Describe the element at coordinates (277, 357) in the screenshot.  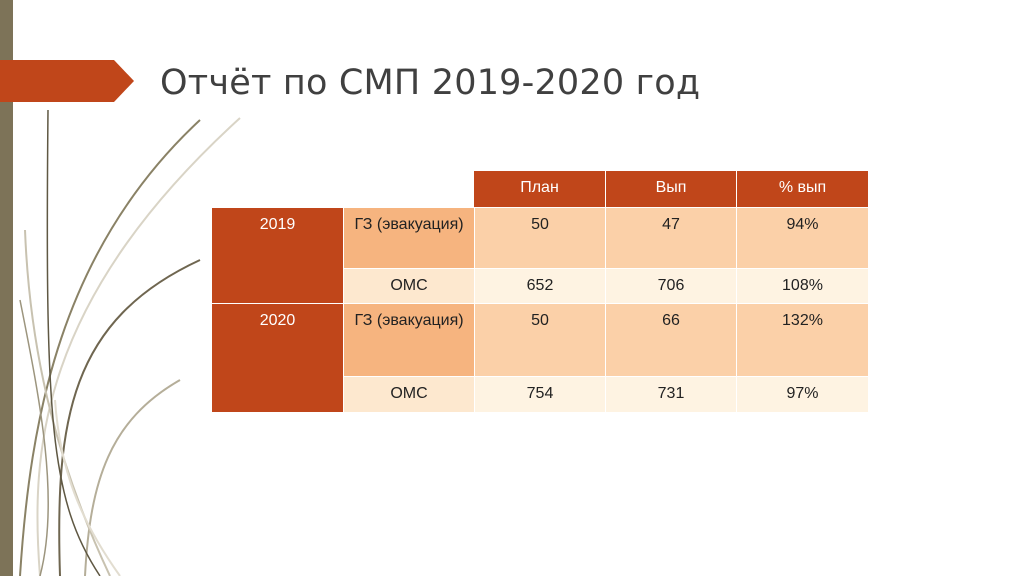
I see `year-cell-2020: 2020` at that location.